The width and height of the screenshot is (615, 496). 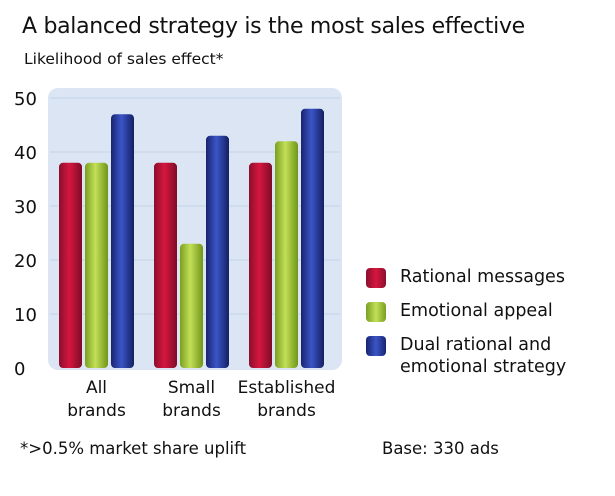 What do you see at coordinates (191, 399) in the screenshot?
I see `x-category-label: Small brands` at bounding box center [191, 399].